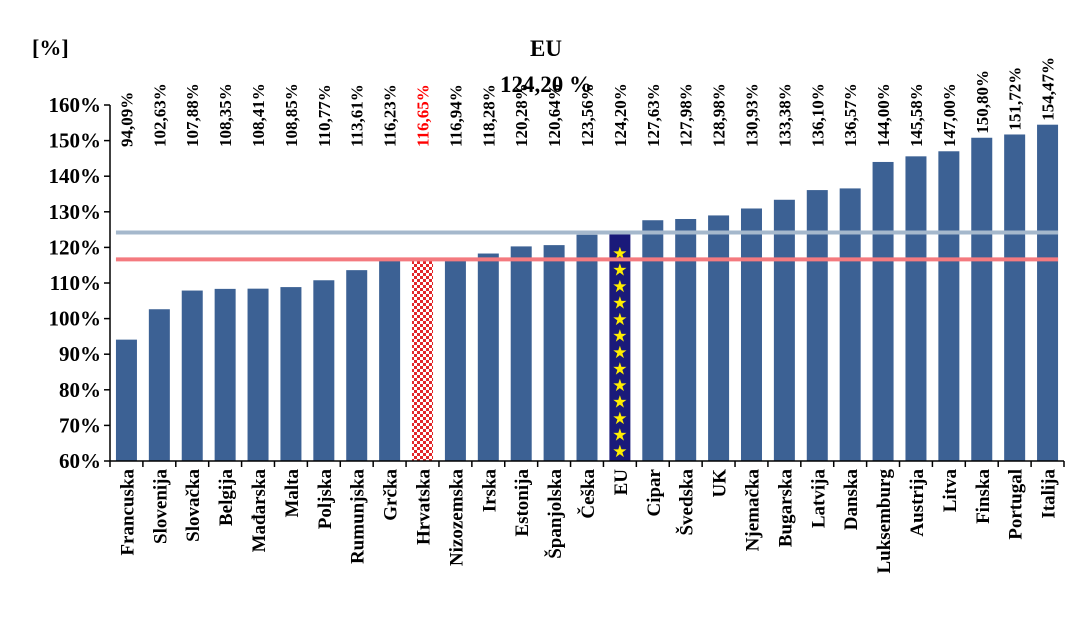 Image resolution: width=1065 pixels, height=637 pixels. What do you see at coordinates (818, 499) in the screenshot?
I see `category-label-latvija: Latvija` at bounding box center [818, 499].